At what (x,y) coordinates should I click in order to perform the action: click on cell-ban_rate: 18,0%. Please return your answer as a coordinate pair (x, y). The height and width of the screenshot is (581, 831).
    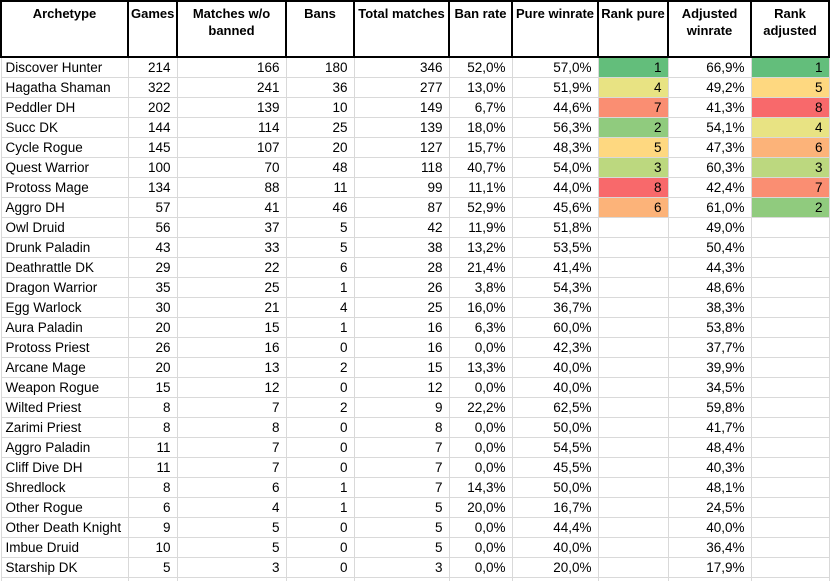
    Looking at the image, I should click on (480, 127).